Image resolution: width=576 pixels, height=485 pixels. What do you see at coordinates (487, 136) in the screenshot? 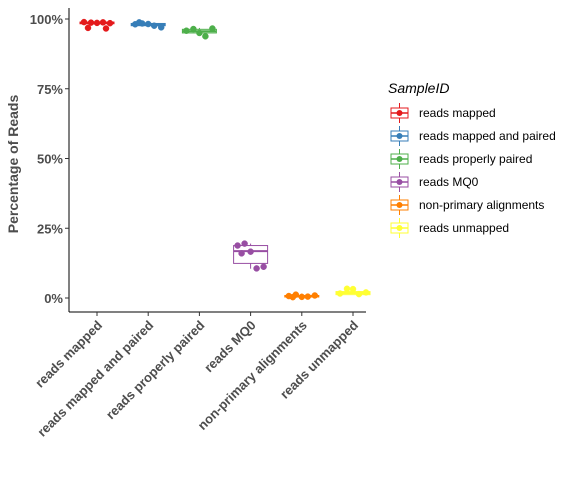
I see `legend-label: reads mapped and paired` at bounding box center [487, 136].